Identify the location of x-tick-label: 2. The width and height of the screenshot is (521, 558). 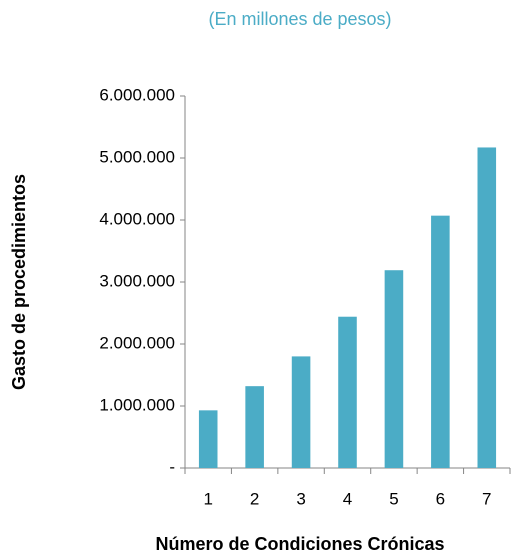
(254, 498).